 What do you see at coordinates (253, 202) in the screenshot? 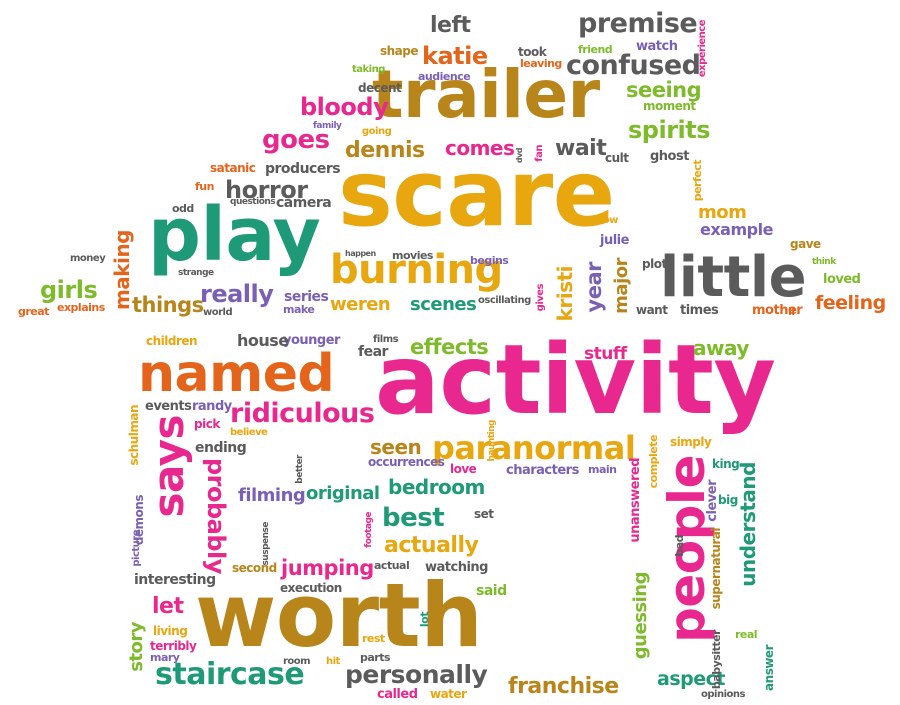
I see `word: questions` at bounding box center [253, 202].